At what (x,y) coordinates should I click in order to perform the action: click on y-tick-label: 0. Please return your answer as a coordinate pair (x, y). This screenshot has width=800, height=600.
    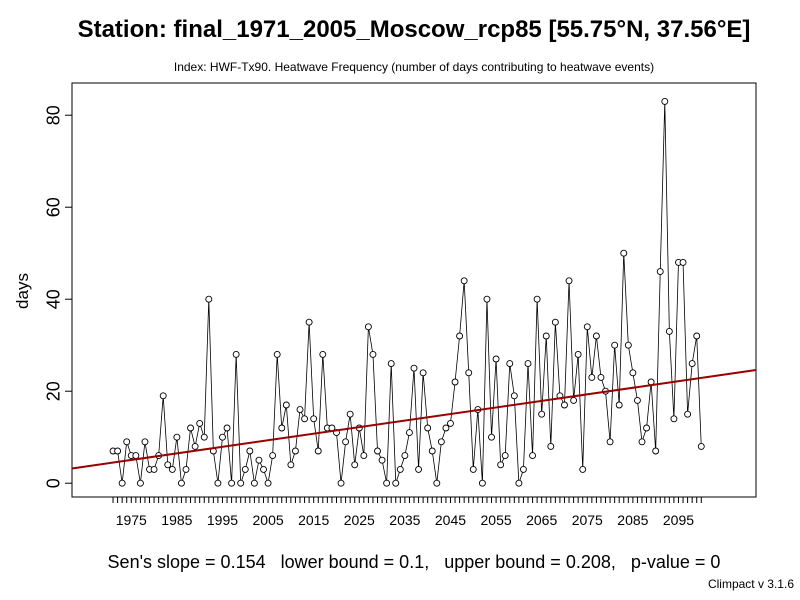
    Looking at the image, I should click on (53, 483).